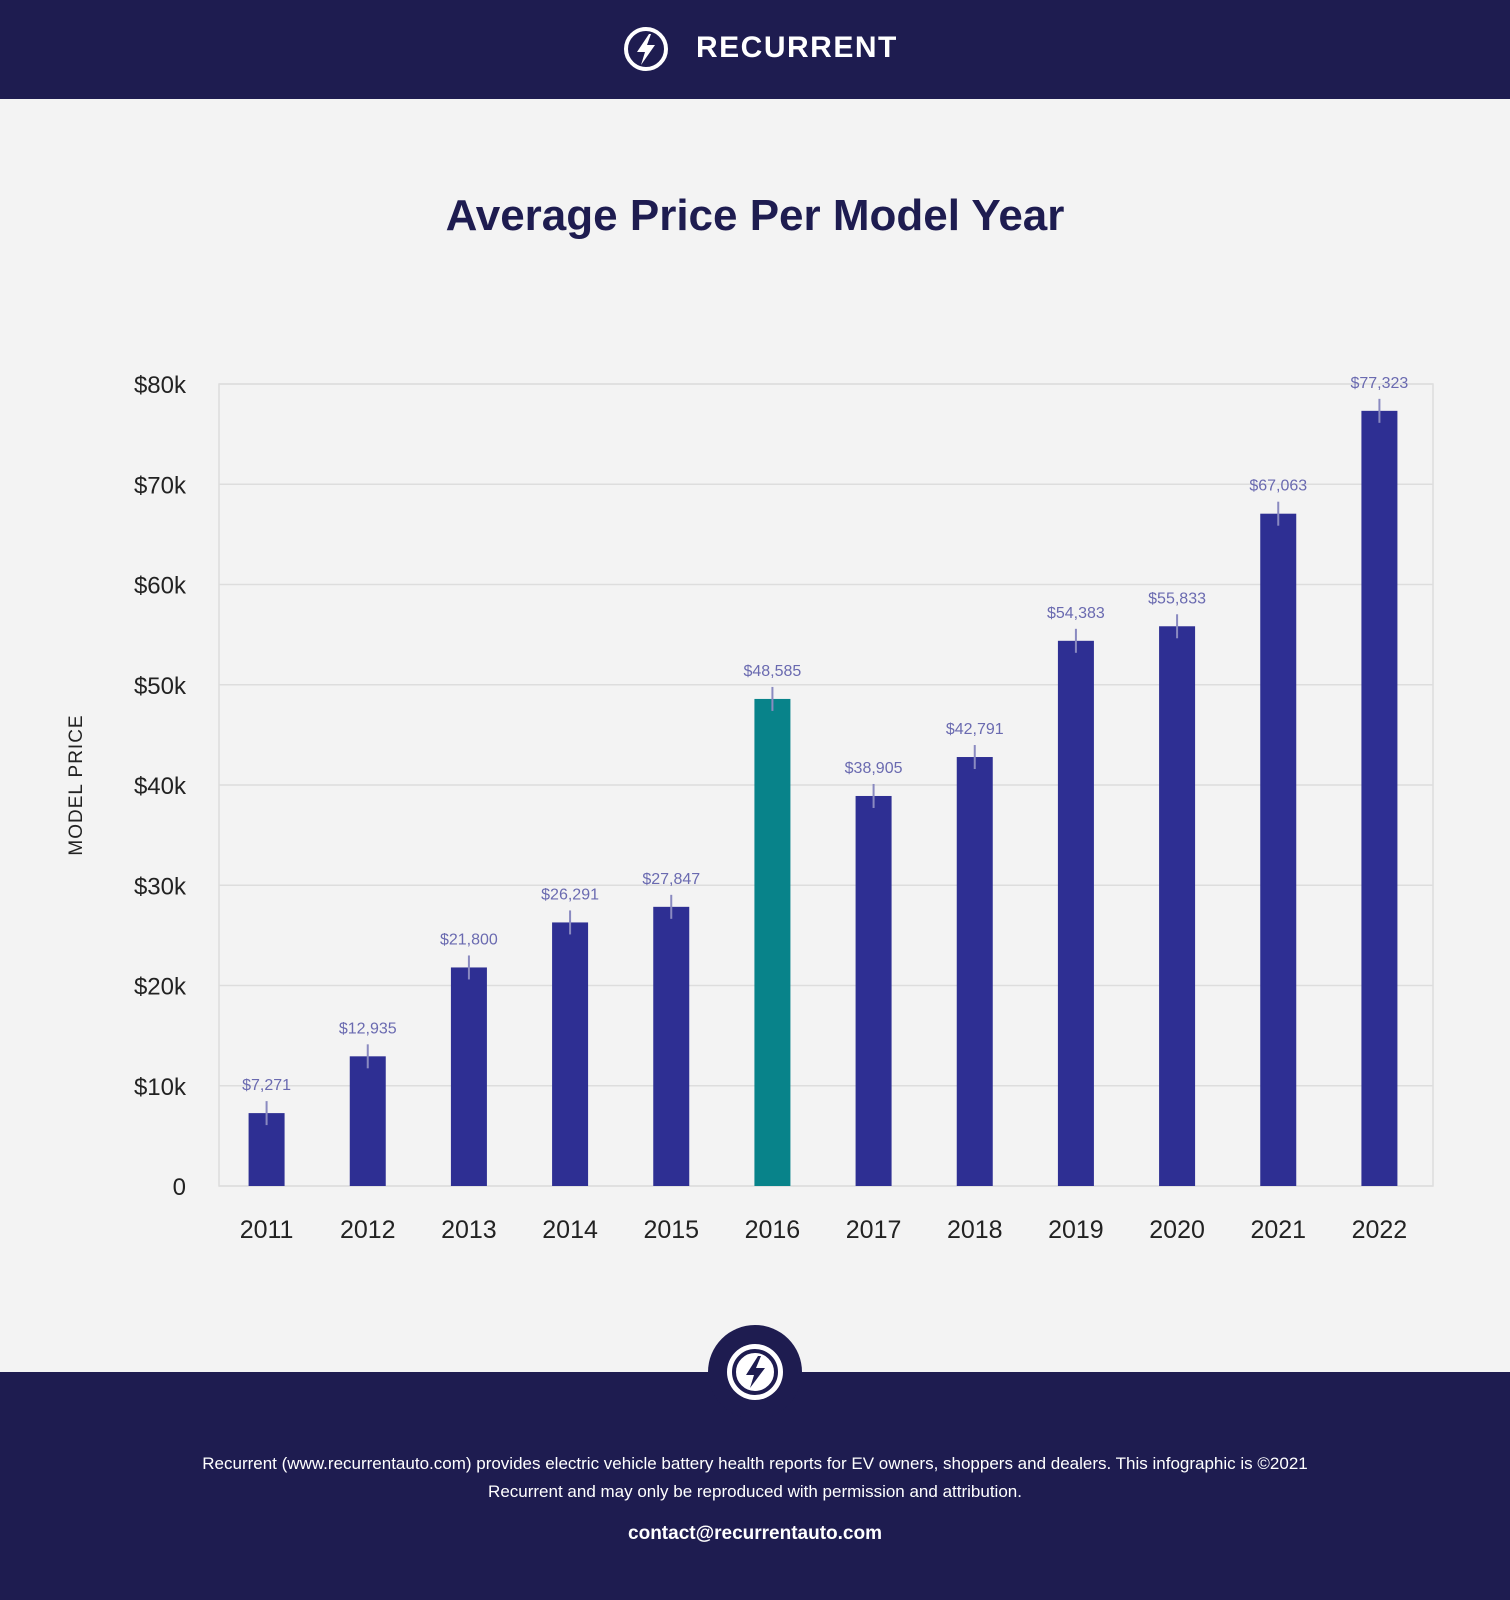 The width and height of the screenshot is (1510, 1600). Describe the element at coordinates (76, 784) in the screenshot. I see `y-axis-label: MODEL PRICE` at that location.